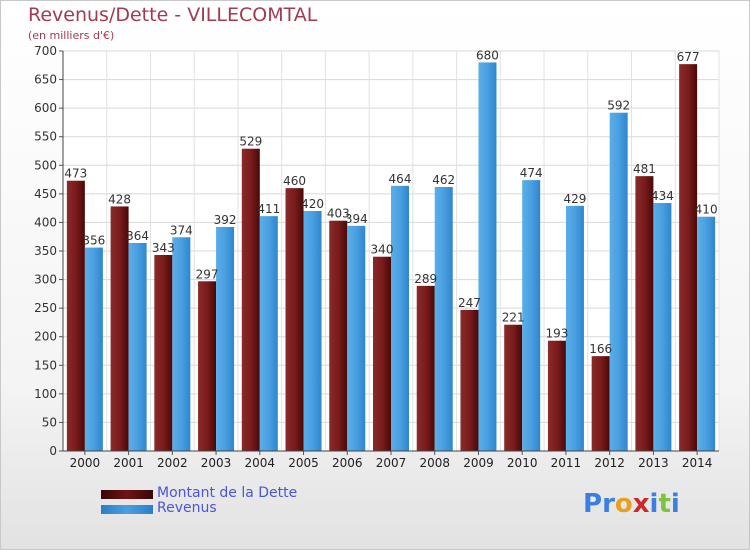 The image size is (750, 550). Describe the element at coordinates (593, 504) in the screenshot. I see `logo-letter: P` at that location.